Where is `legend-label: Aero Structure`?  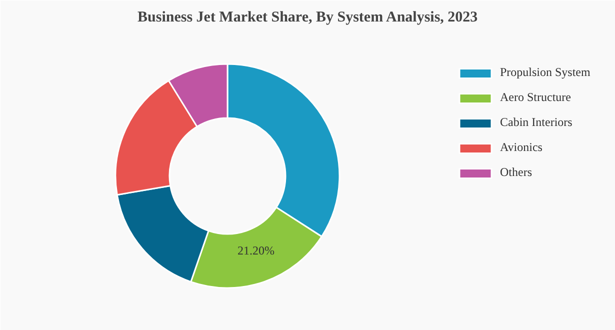 legend-label: Aero Structure is located at coordinates (535, 97).